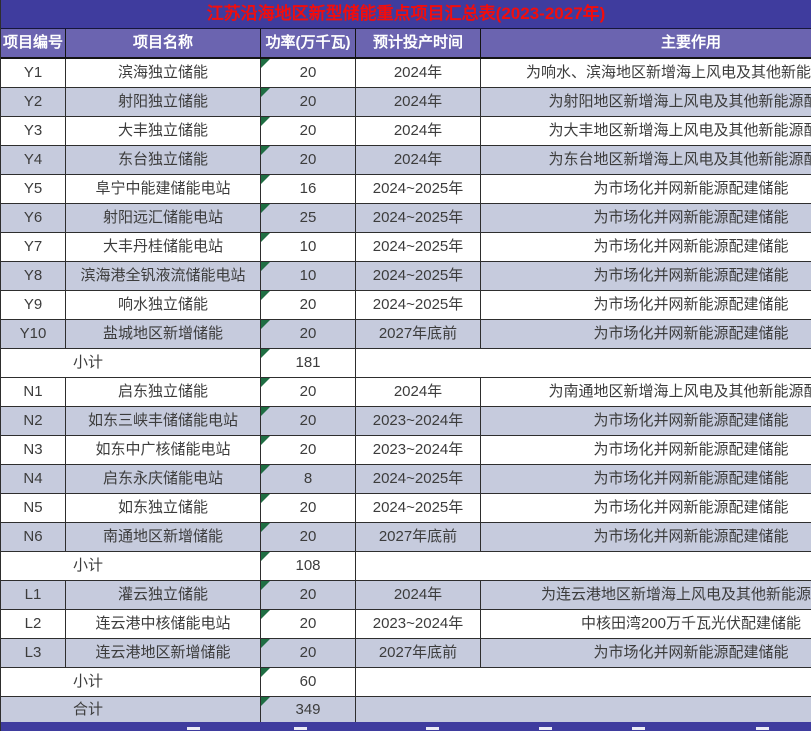 The width and height of the screenshot is (811, 731). Describe the element at coordinates (668, 72) in the screenshot. I see `role-cell: 为响水、滨海地区新增海上风电及其他新能源配套` at that location.